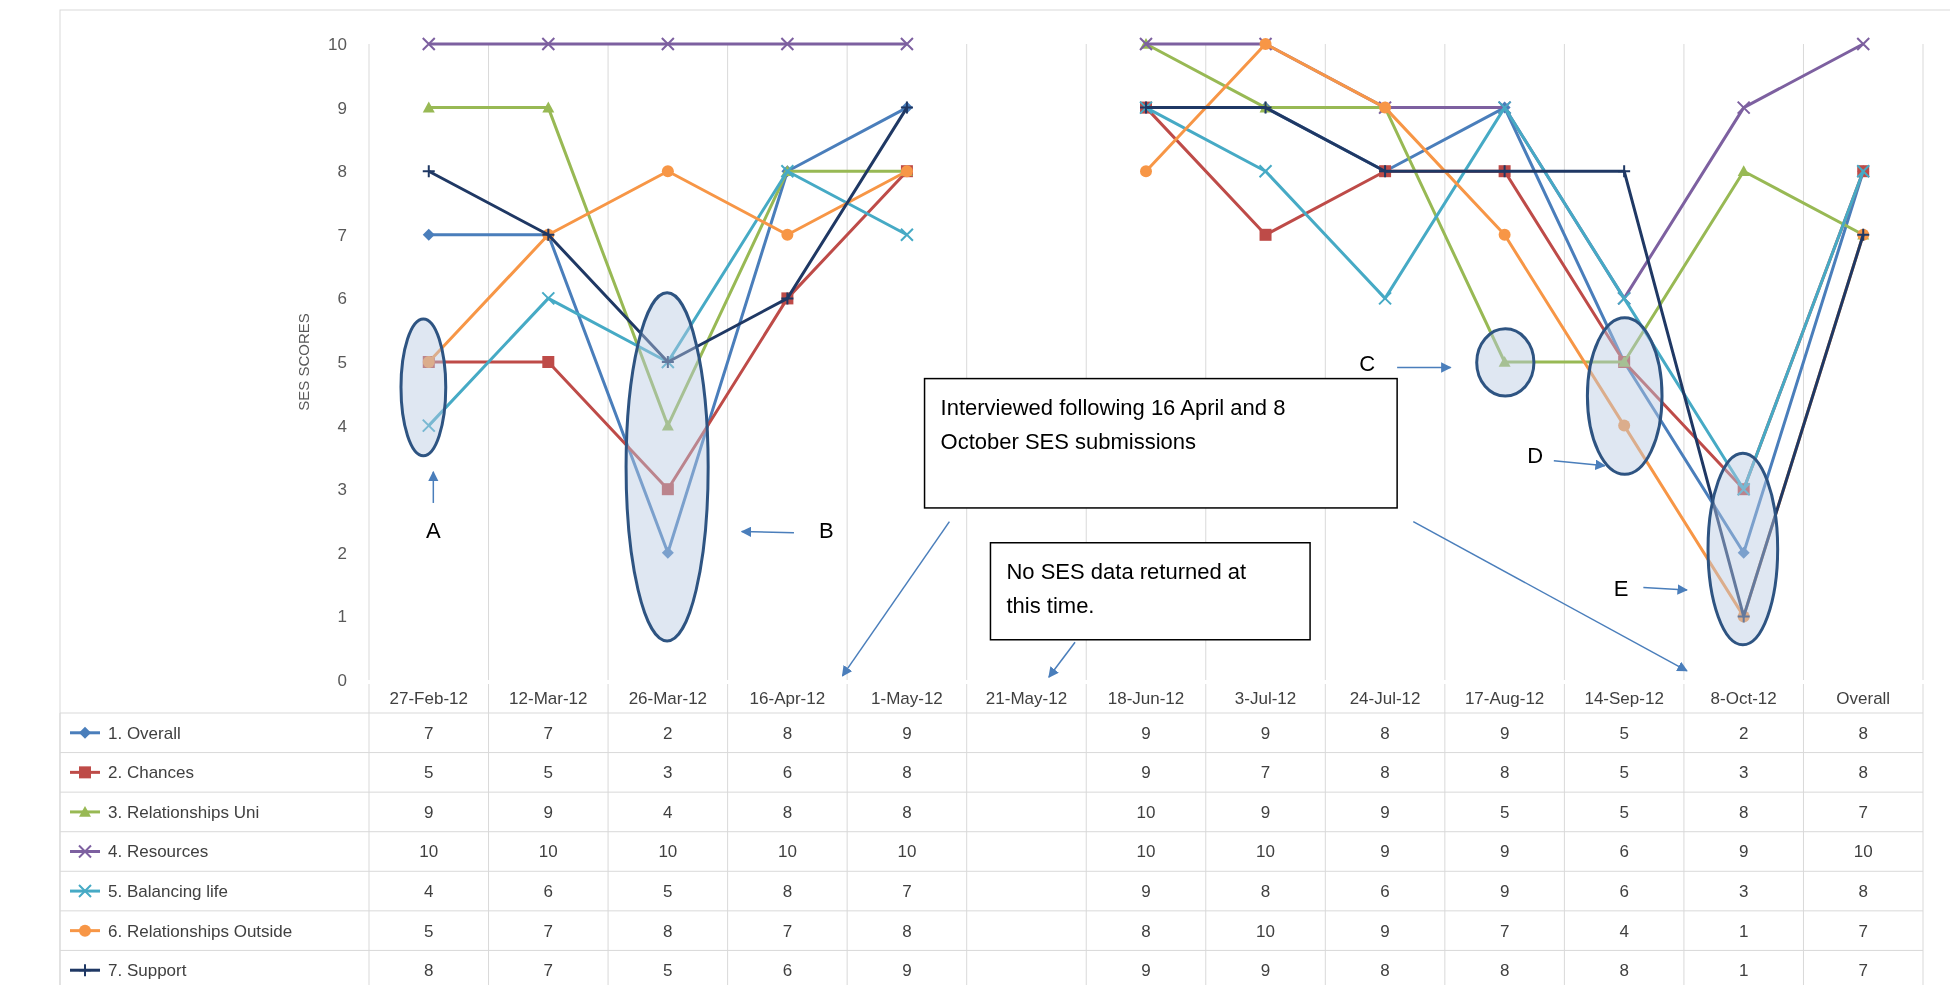  Describe the element at coordinates (1743, 698) in the screenshot. I see `x-tick-label: 8-Oct-12` at that location.